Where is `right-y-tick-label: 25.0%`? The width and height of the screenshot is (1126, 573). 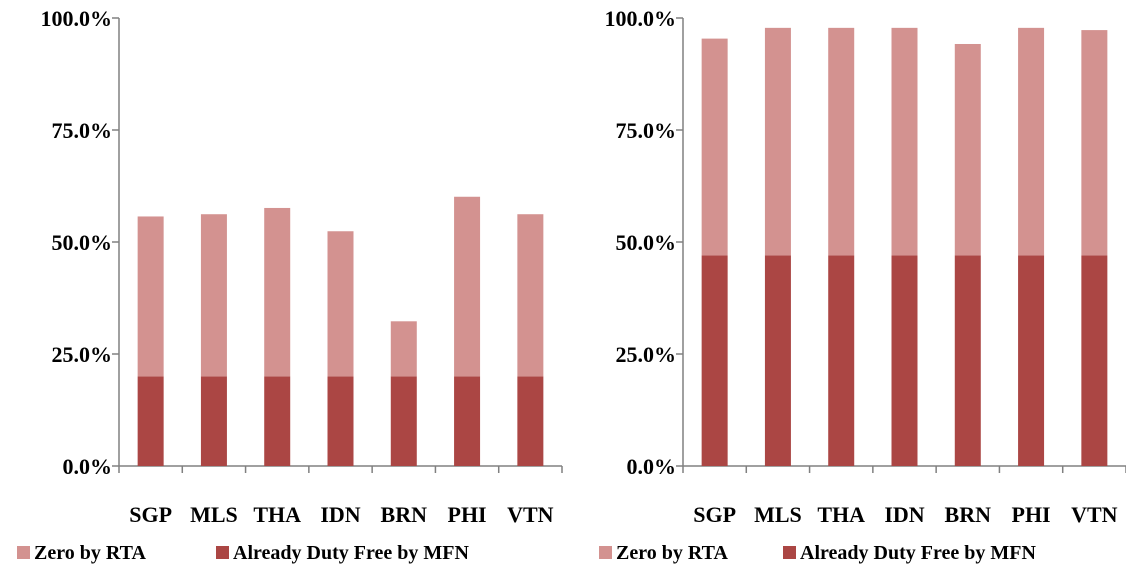 right-y-tick-label: 25.0% is located at coordinates (646, 354).